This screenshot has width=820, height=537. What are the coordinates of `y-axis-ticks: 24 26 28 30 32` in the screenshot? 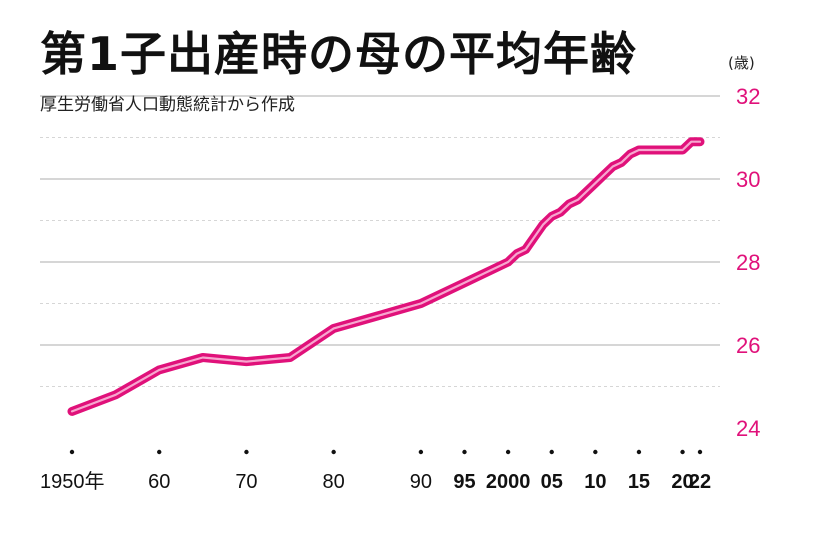 It's located at (748, 262).